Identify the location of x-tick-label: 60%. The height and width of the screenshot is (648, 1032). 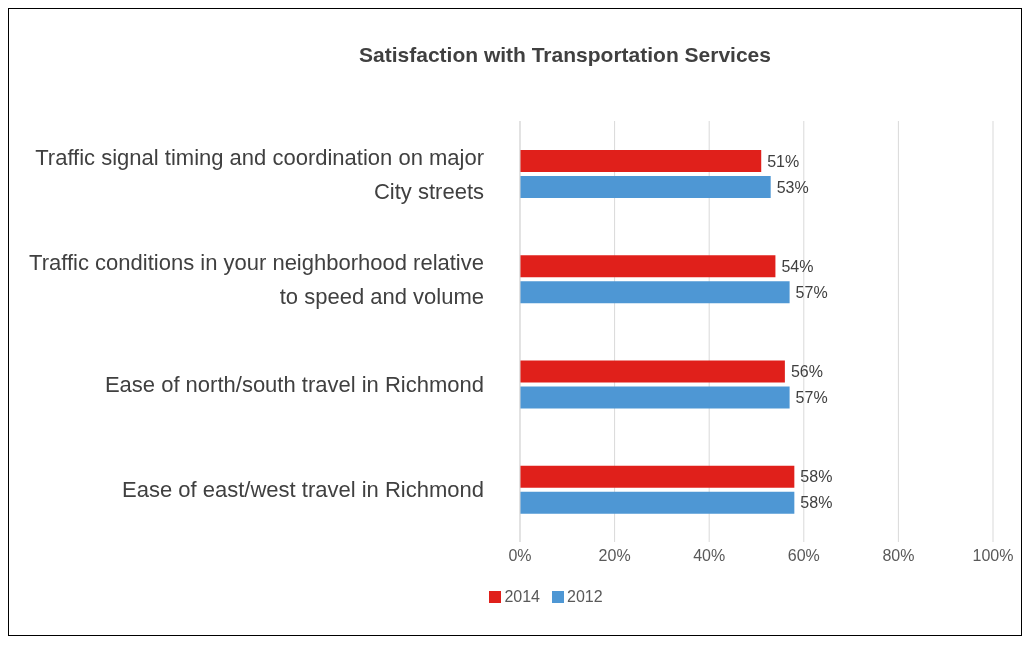
(803, 556).